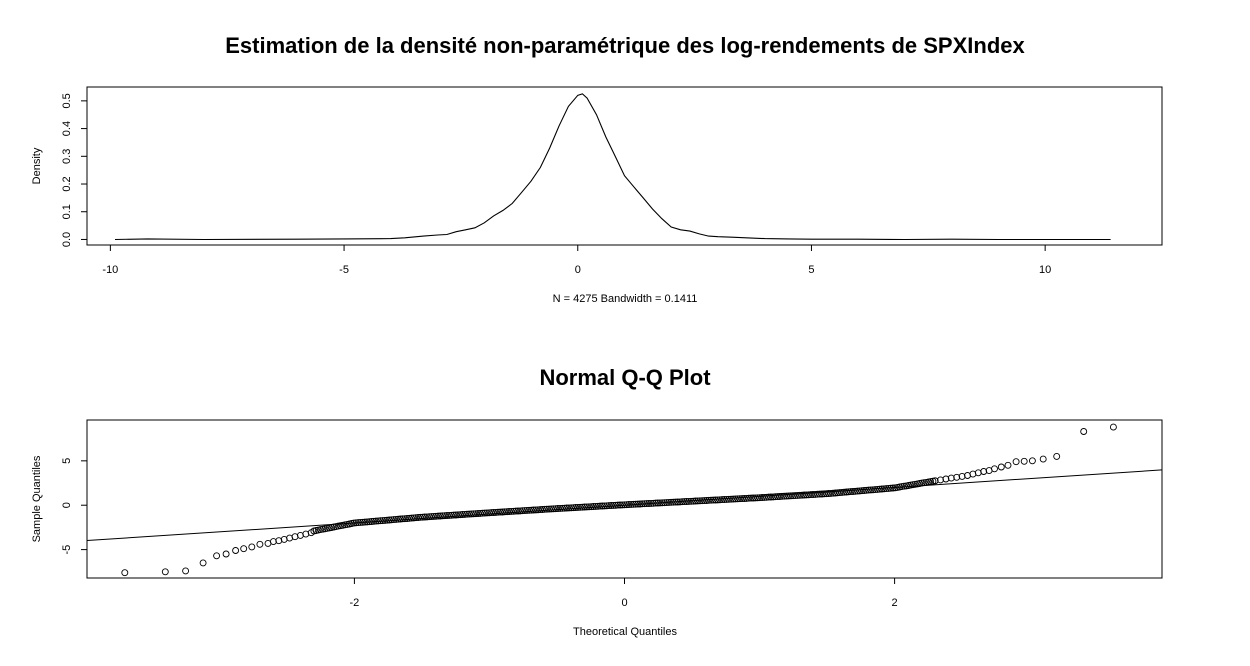 This screenshot has width=1250, height=666. What do you see at coordinates (895, 603) in the screenshot?
I see `qq-x-tick-label: 2` at bounding box center [895, 603].